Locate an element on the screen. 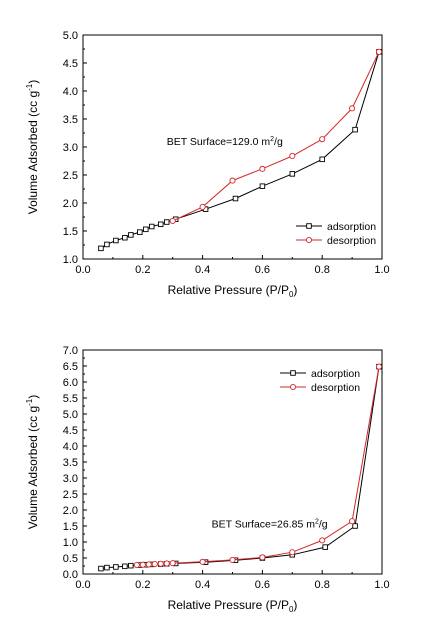  series-line-desorption is located at coordinates (276, 136).